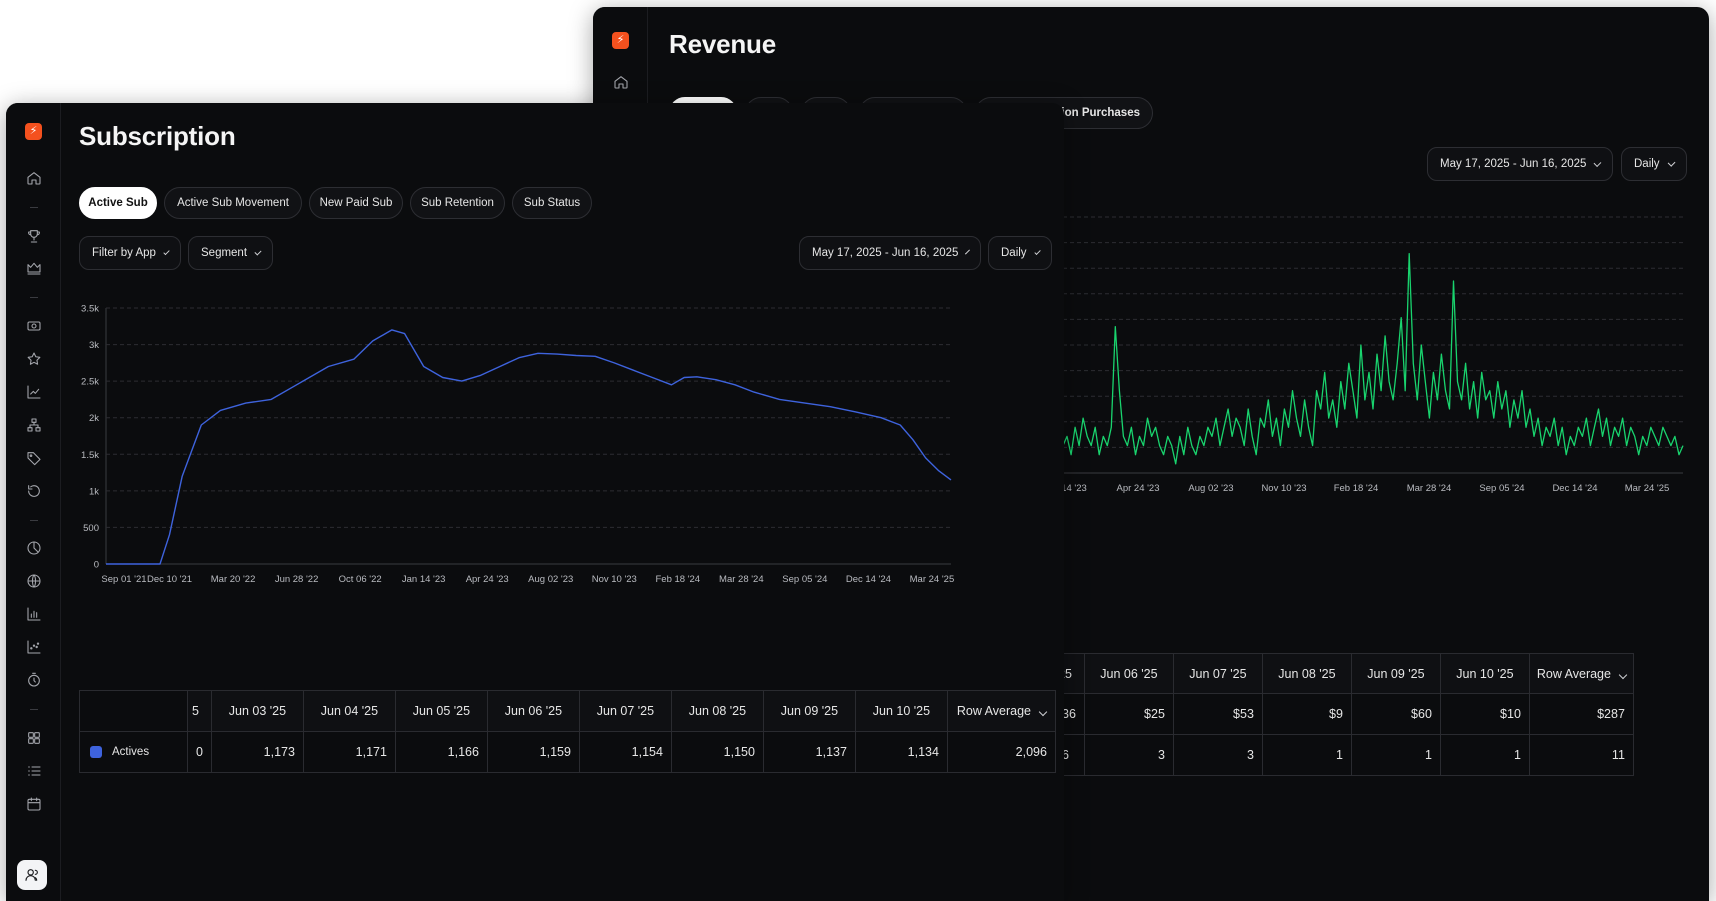 The width and height of the screenshot is (1716, 901). I want to click on filter-by-app-dropdown: Filter by App, so click(130, 253).